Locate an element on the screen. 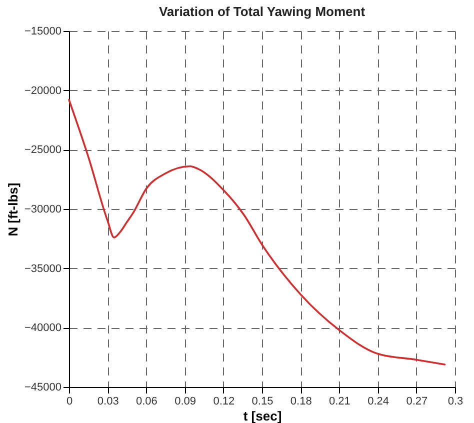 Image resolution: width=474 pixels, height=423 pixels. y-tick-label: −20000 is located at coordinates (43, 90).